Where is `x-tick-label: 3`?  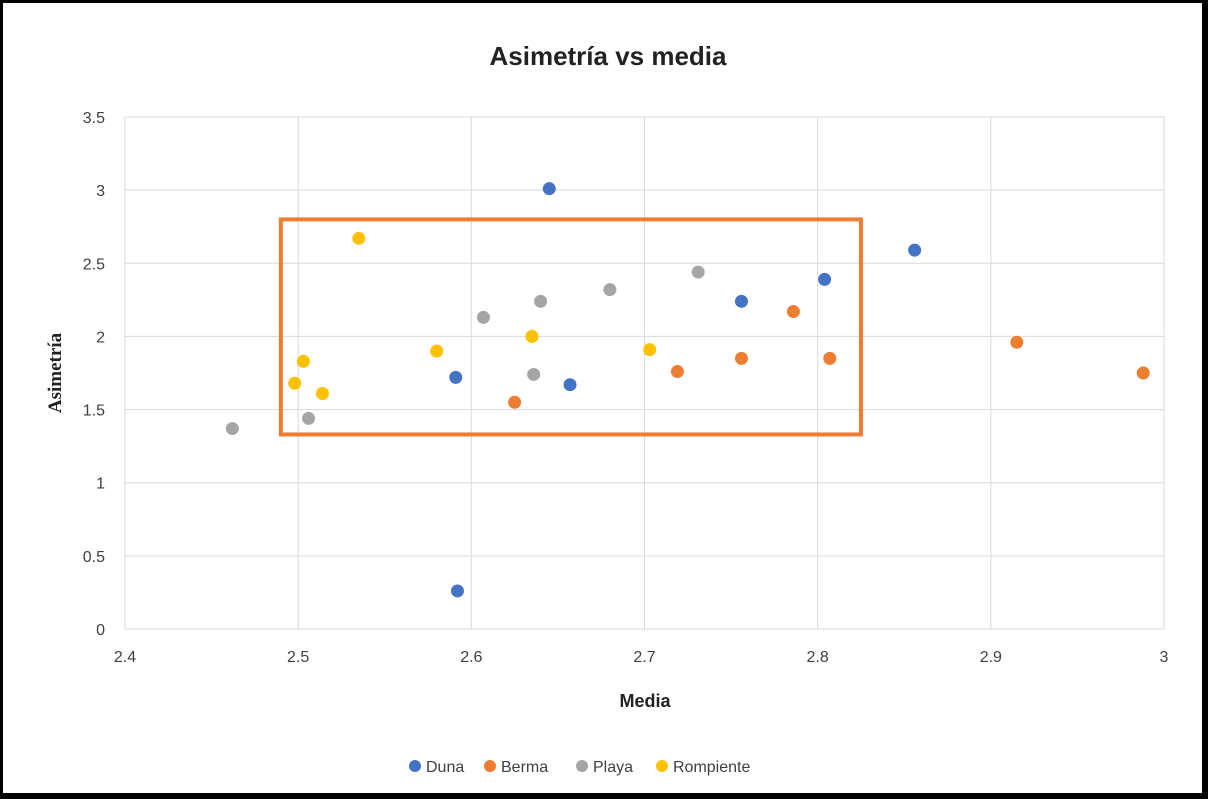
x-tick-label: 3 is located at coordinates (1164, 657).